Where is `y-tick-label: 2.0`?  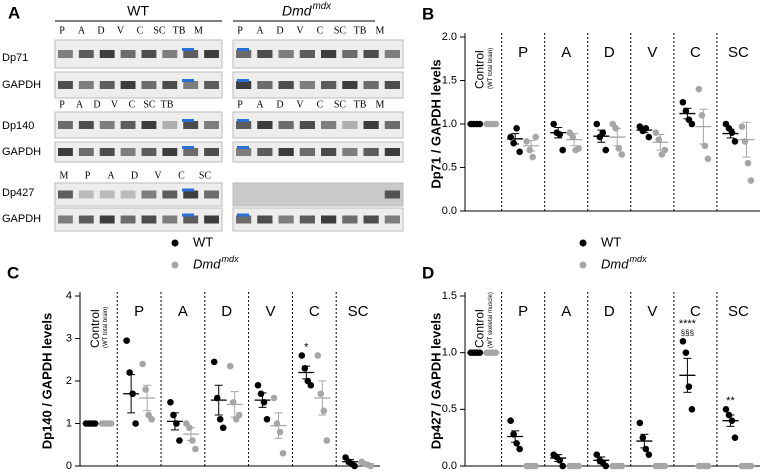 y-tick-label: 2.0 is located at coordinates (449, 37).